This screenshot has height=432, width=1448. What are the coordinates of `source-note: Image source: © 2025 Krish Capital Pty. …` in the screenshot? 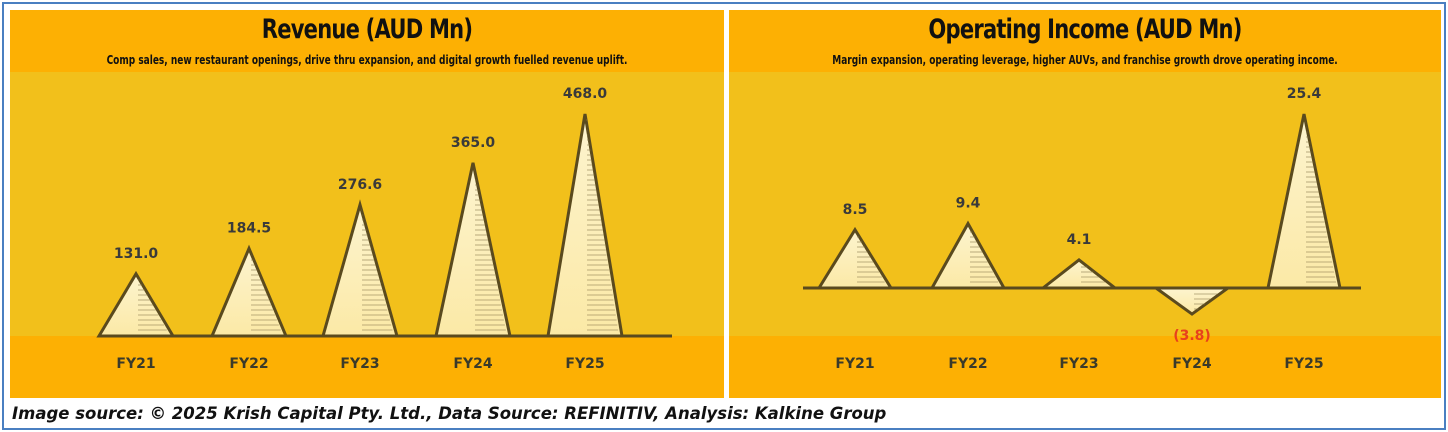 It's located at (449, 413).